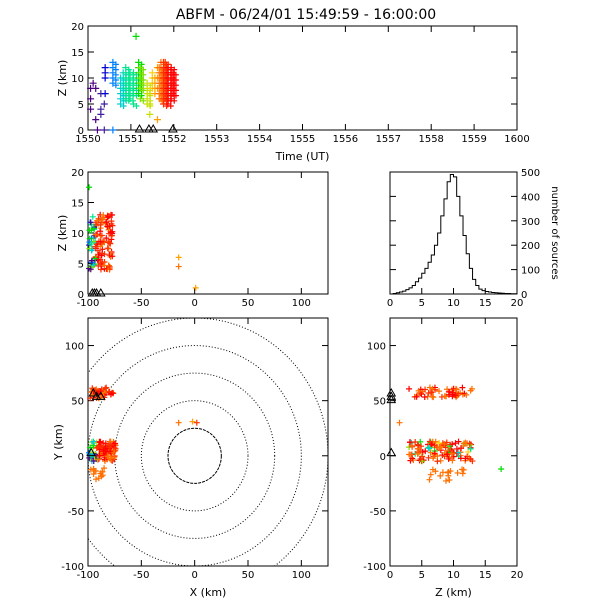  What do you see at coordinates (306, 15) in the screenshot?
I see `figure-title: ABFM - 06/24/01 15:49:59 - 16:00:00` at bounding box center [306, 15].